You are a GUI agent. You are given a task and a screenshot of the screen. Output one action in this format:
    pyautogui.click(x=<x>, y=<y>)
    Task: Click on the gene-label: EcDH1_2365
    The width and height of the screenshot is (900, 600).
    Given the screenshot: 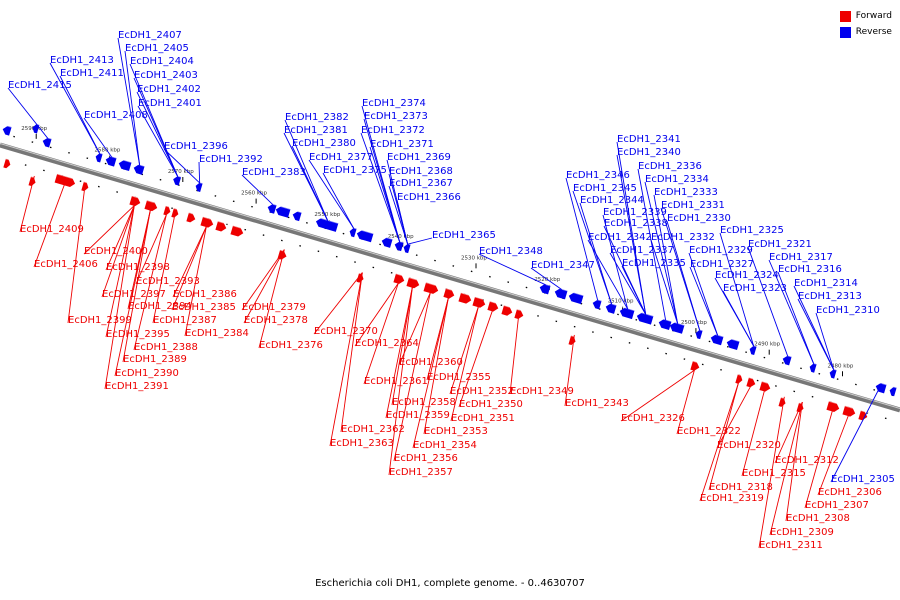 What is the action you would take?
    pyautogui.click(x=464, y=235)
    